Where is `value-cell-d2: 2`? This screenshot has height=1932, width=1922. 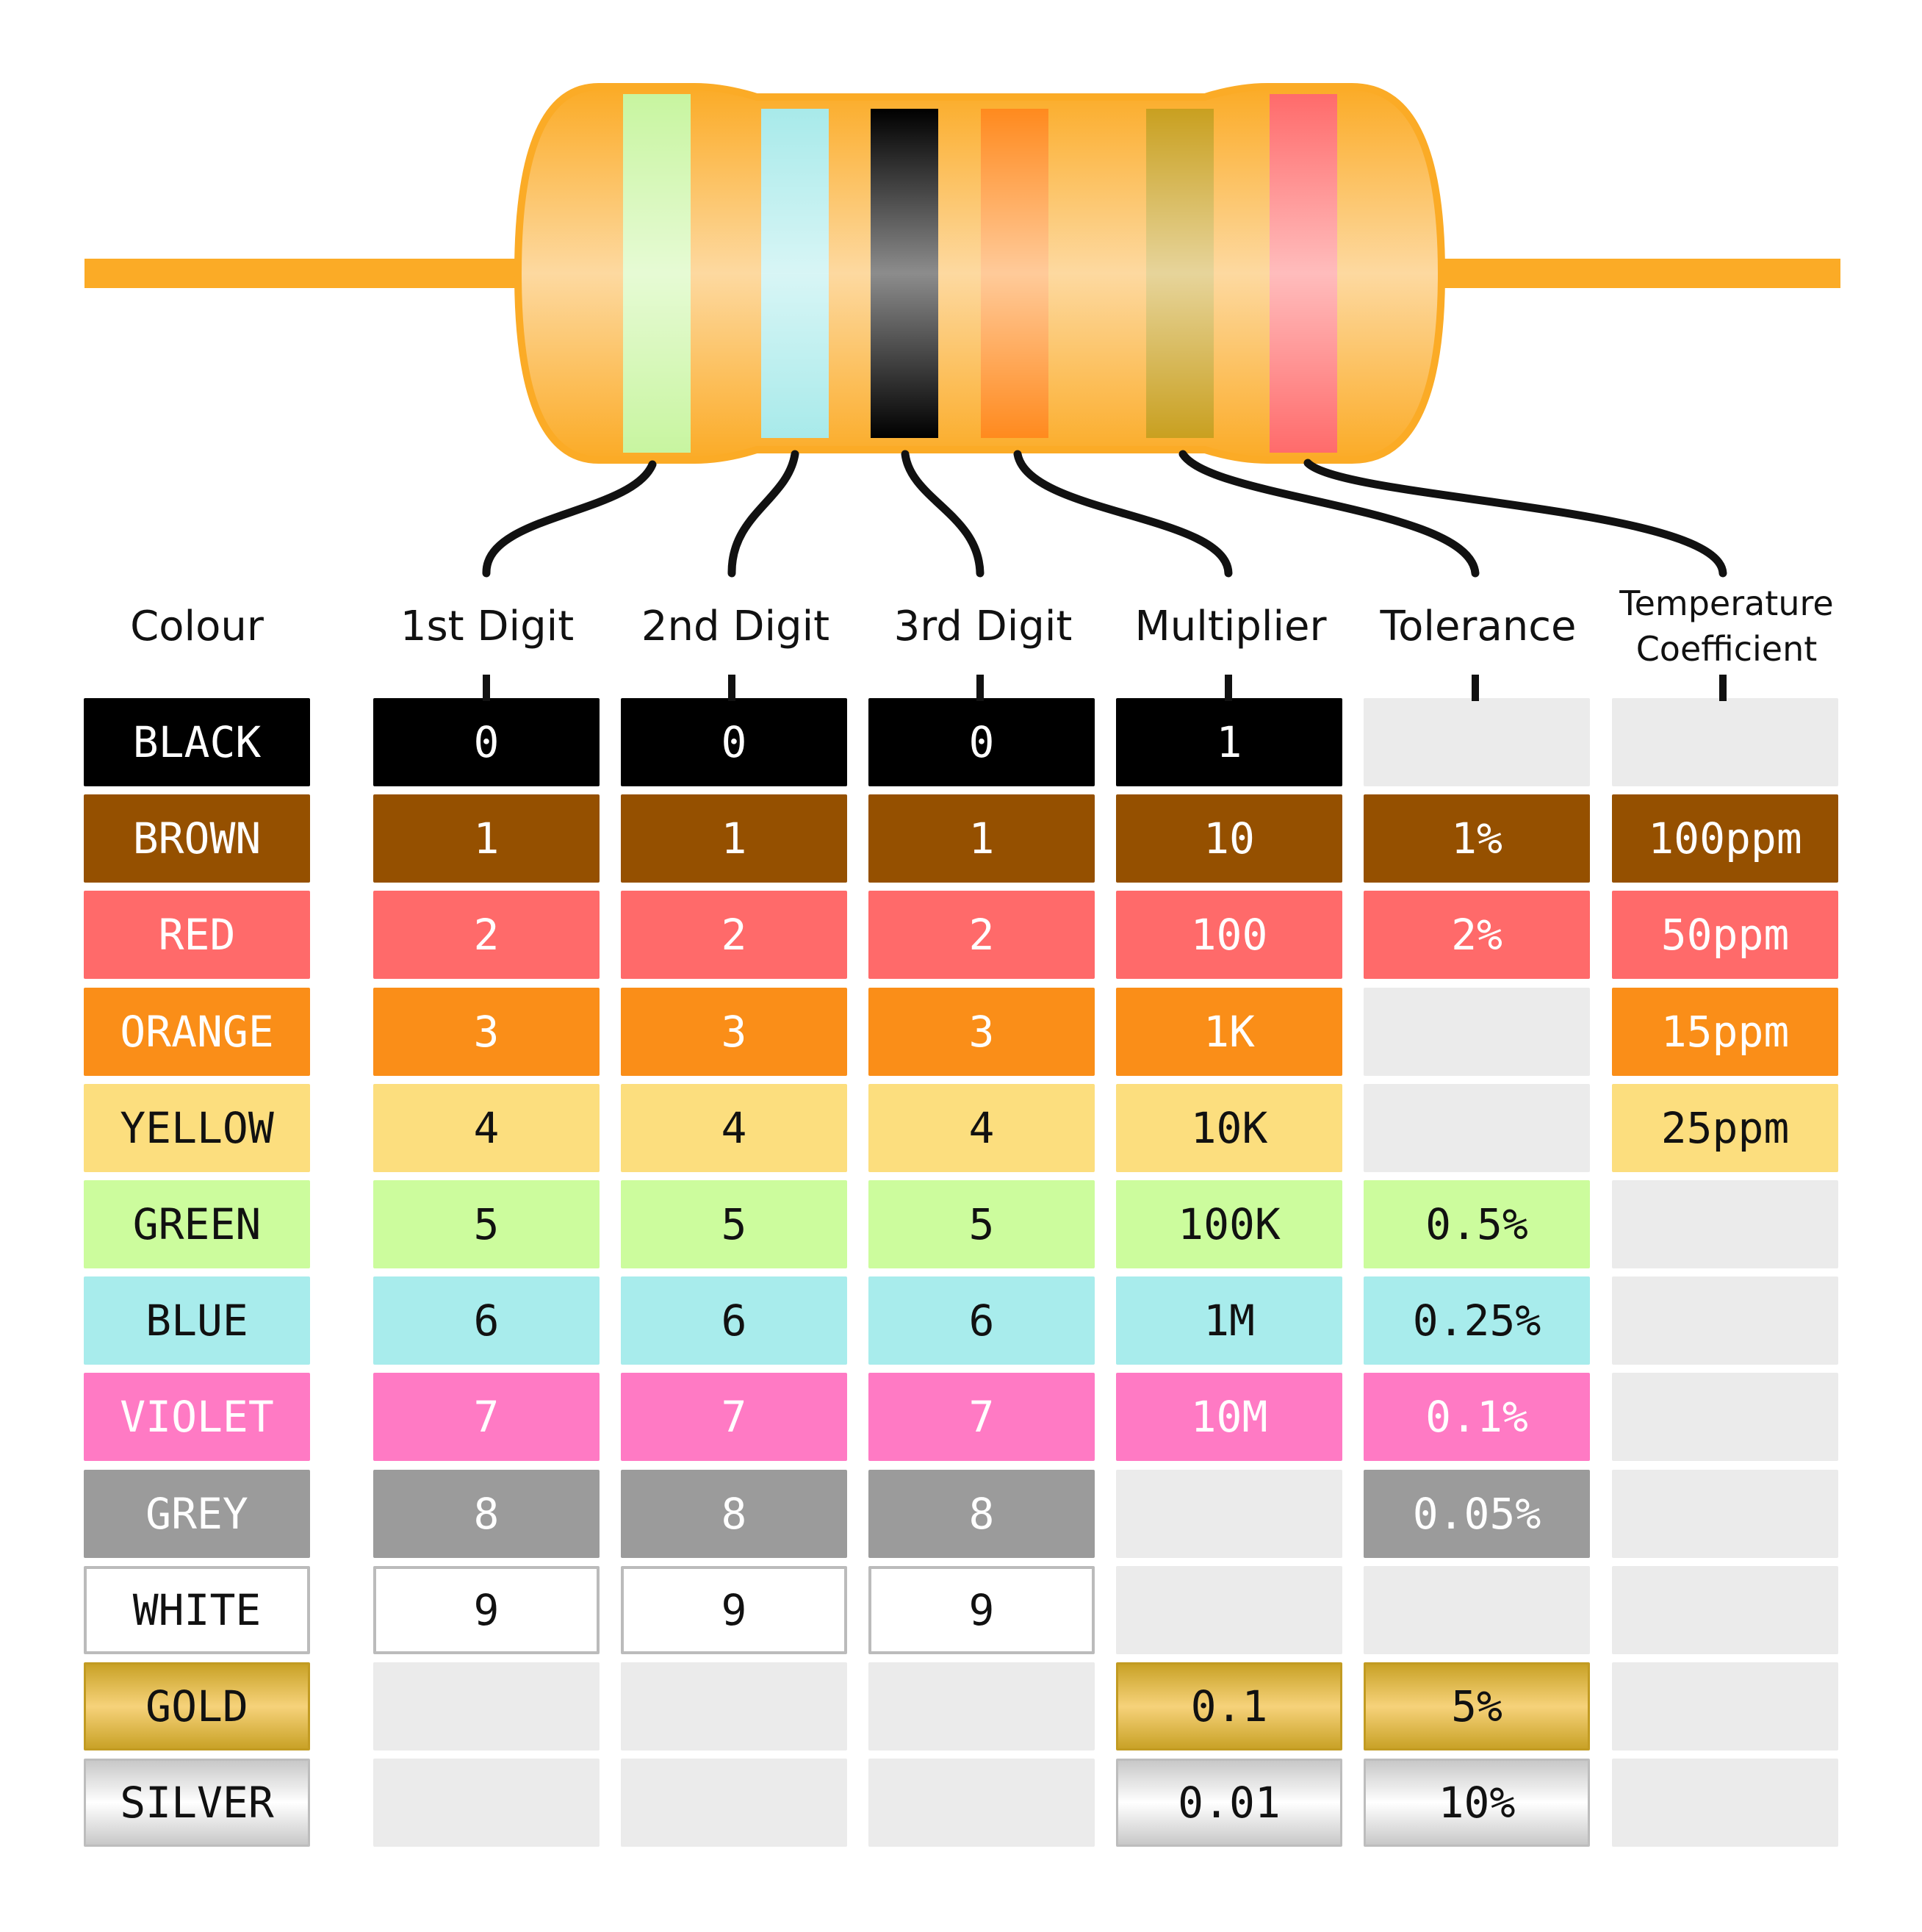 value-cell-d2: 2 is located at coordinates (734, 936).